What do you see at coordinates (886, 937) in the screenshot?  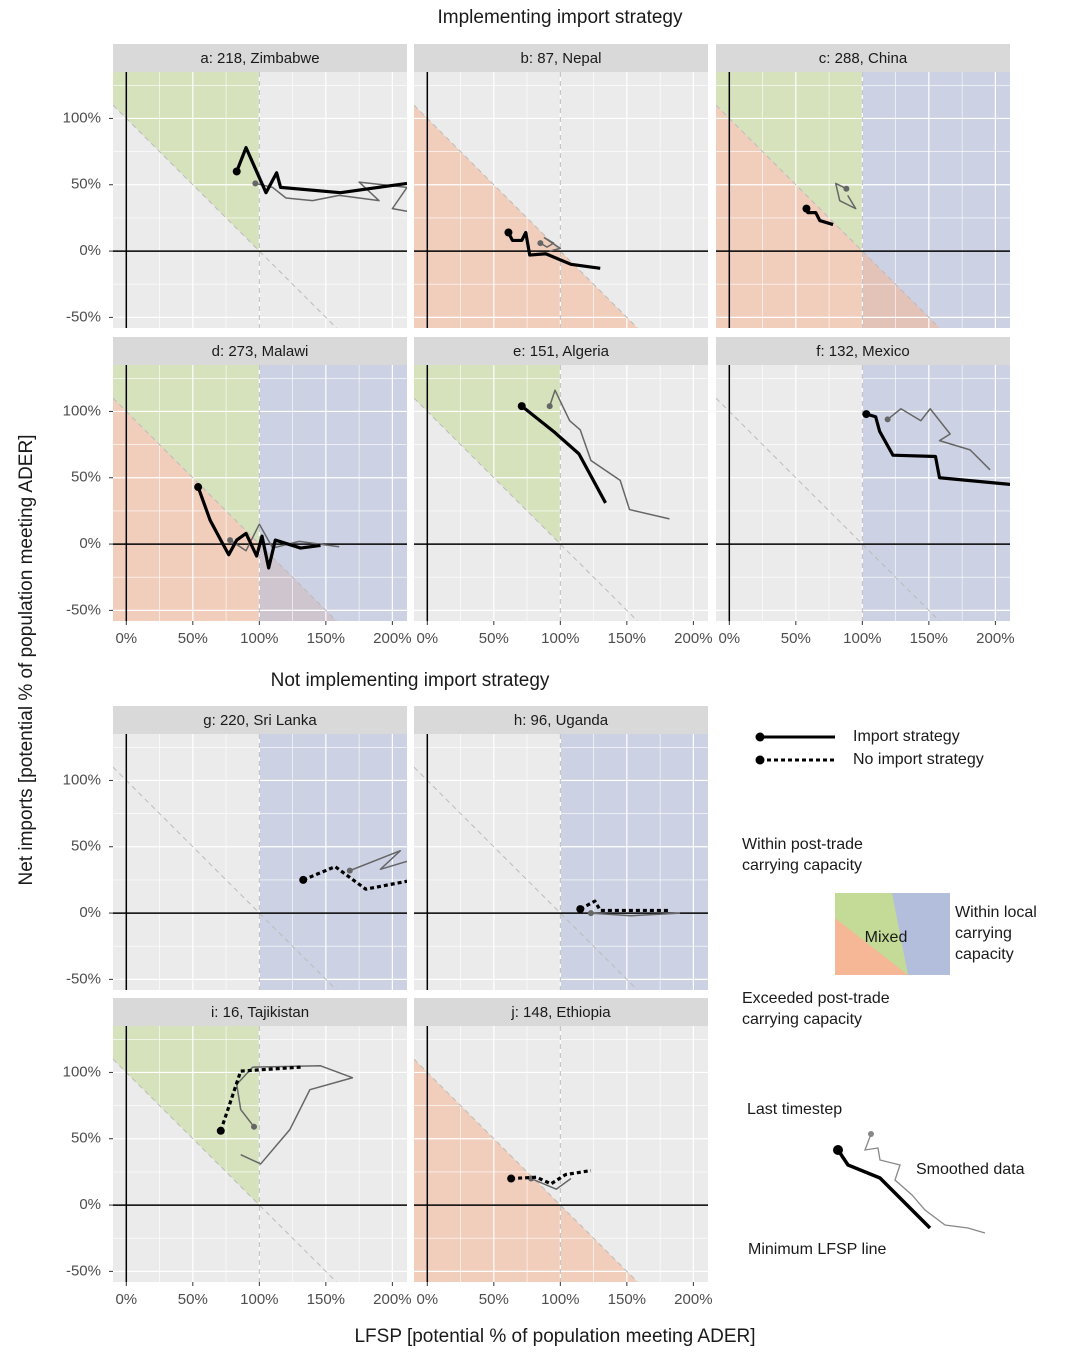 I see `mixed-label: Mixed` at bounding box center [886, 937].